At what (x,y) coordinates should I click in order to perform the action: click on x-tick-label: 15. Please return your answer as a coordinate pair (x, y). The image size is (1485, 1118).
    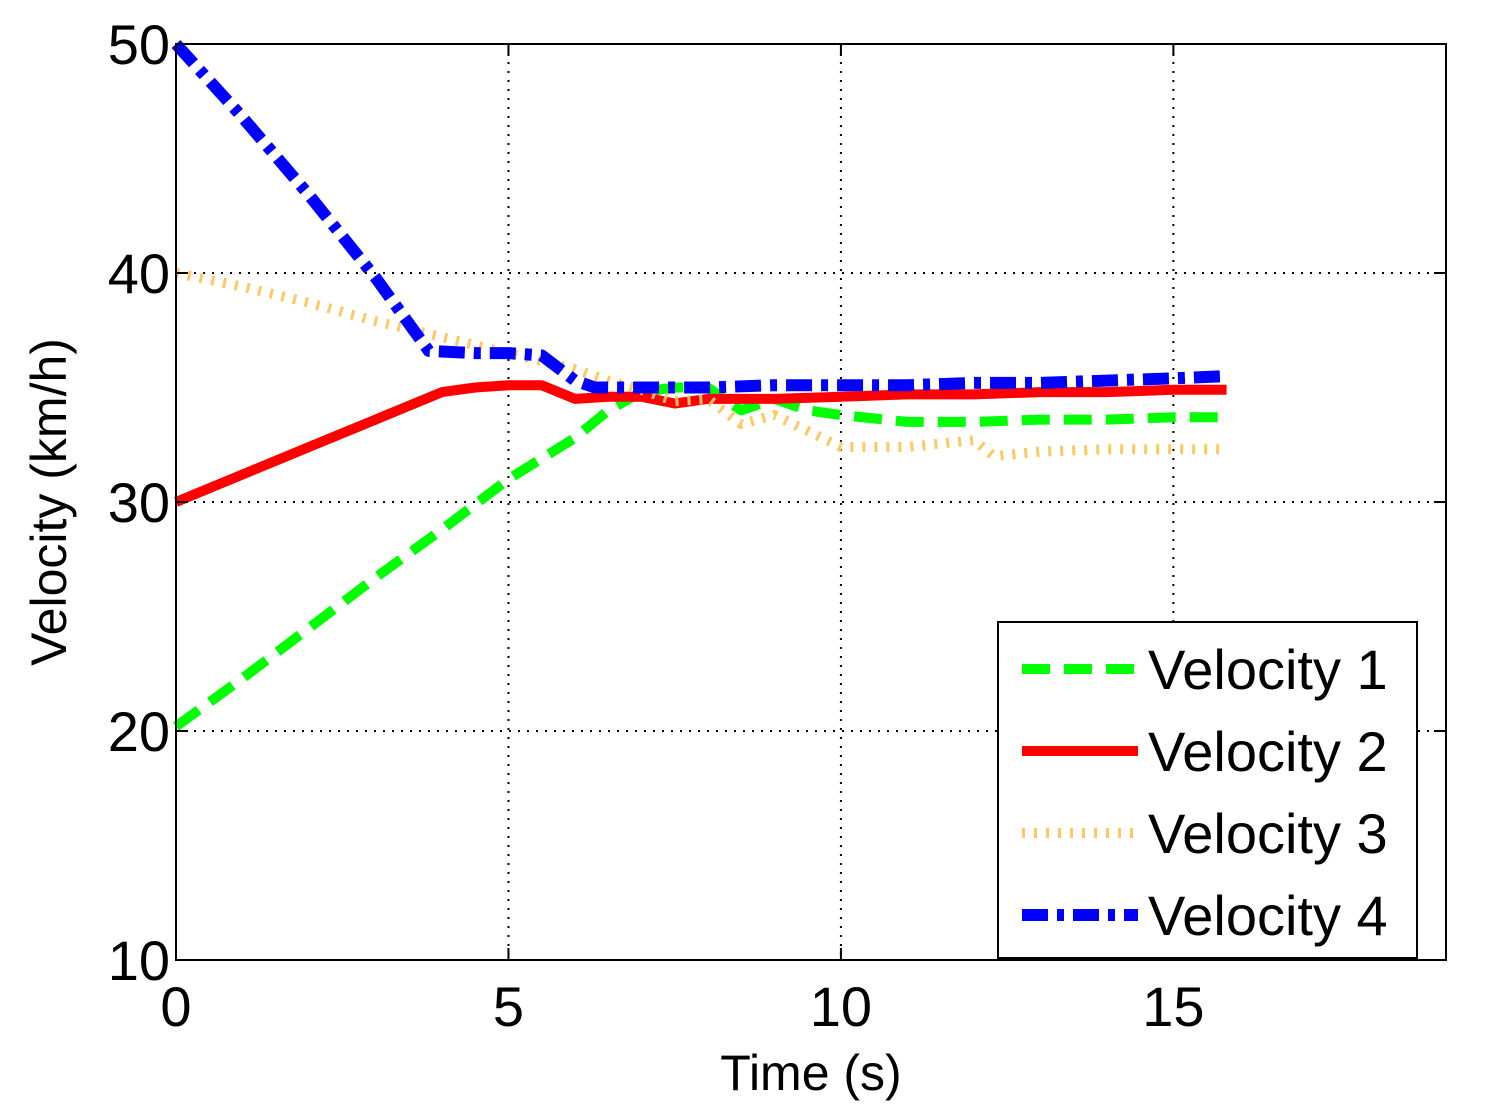
    Looking at the image, I should click on (1173, 1006).